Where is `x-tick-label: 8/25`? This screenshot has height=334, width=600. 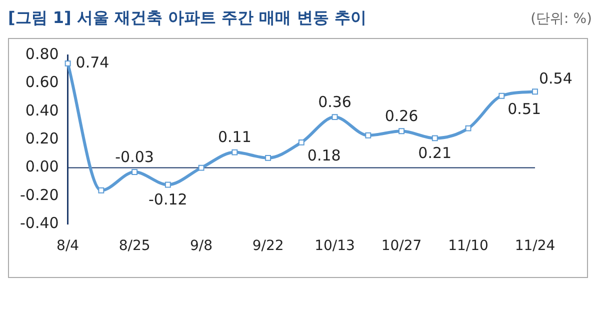
x-tick-label: 8/25 is located at coordinates (134, 246).